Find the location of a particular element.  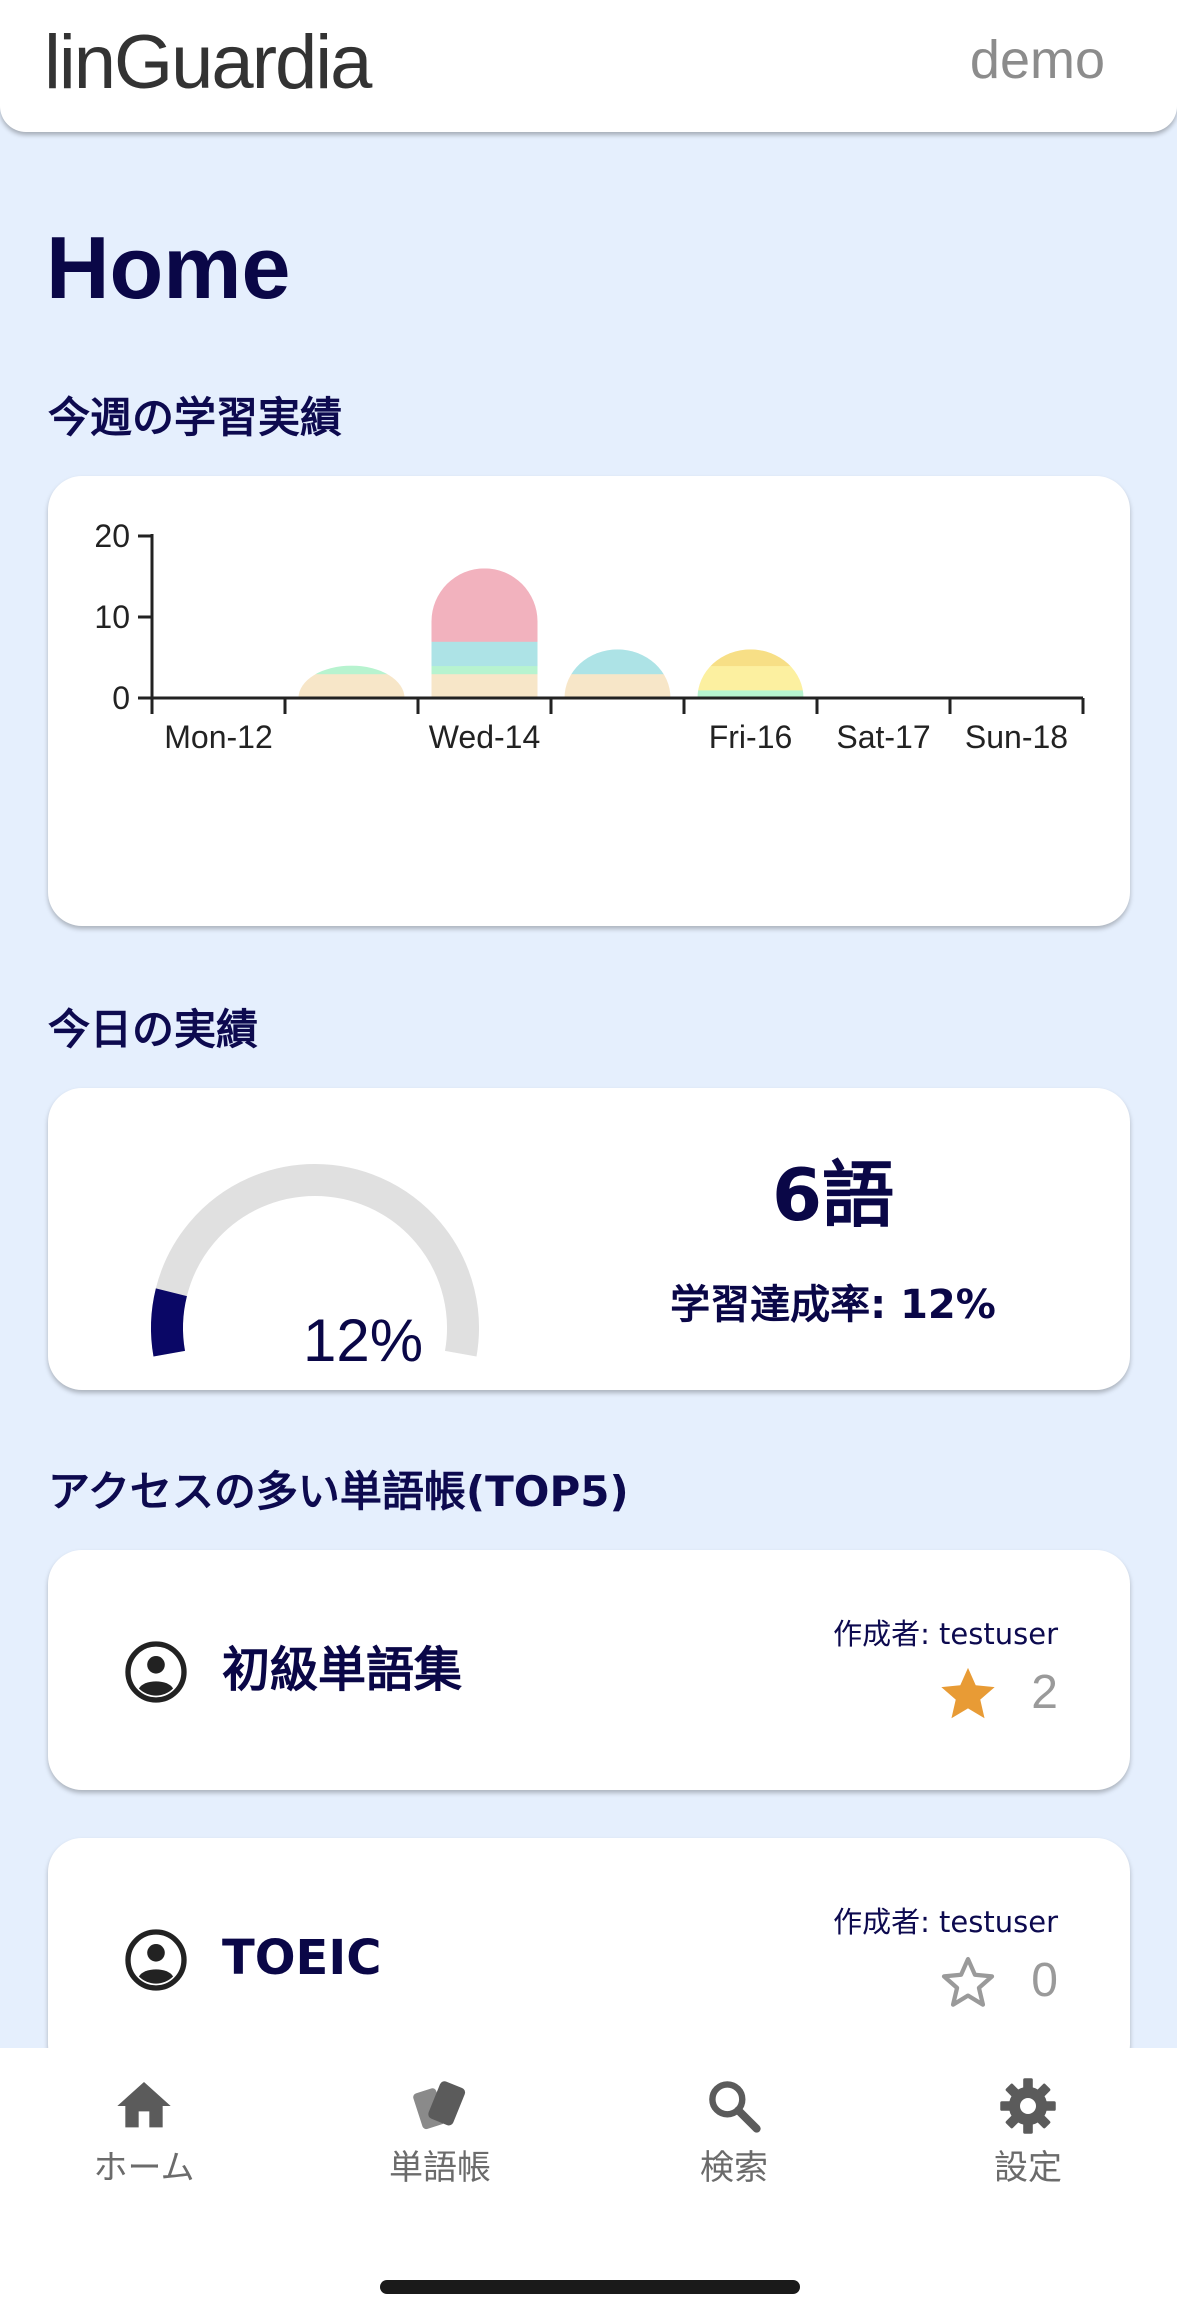

app-logo: linGuardia is located at coordinates (208, 62).